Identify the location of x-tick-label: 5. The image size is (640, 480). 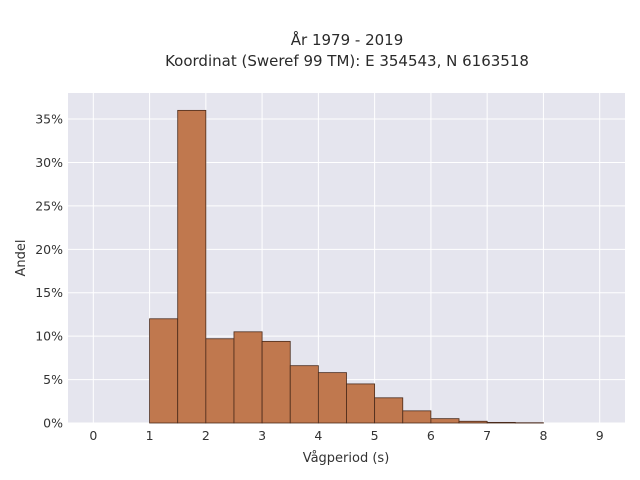
(375, 435).